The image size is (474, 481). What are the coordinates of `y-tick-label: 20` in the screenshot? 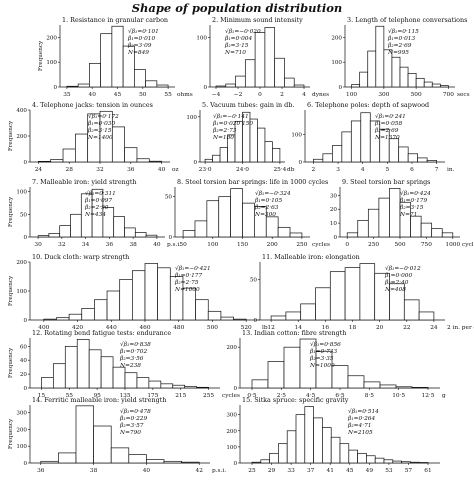 It's located at (334, 210).